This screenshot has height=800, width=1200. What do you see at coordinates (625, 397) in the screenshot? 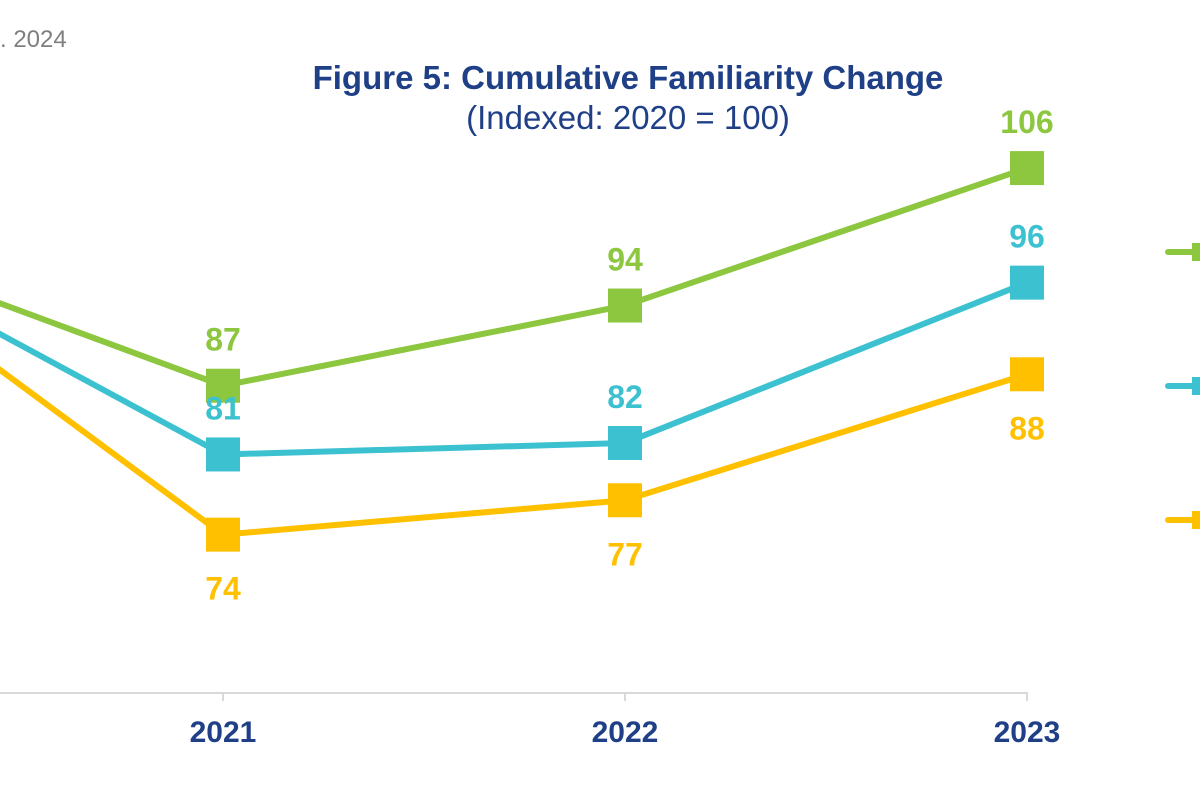
I see `series-1-data-label-2022: 82` at bounding box center [625, 397].